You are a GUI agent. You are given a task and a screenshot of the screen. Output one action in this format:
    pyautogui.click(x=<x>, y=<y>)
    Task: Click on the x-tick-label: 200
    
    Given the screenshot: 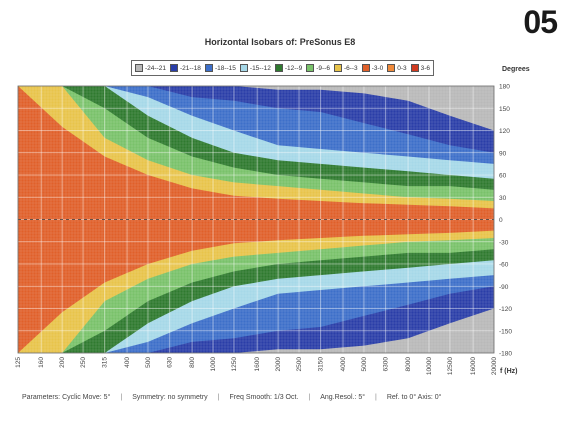 What is the action you would take?
    pyautogui.click(x=62, y=362)
    